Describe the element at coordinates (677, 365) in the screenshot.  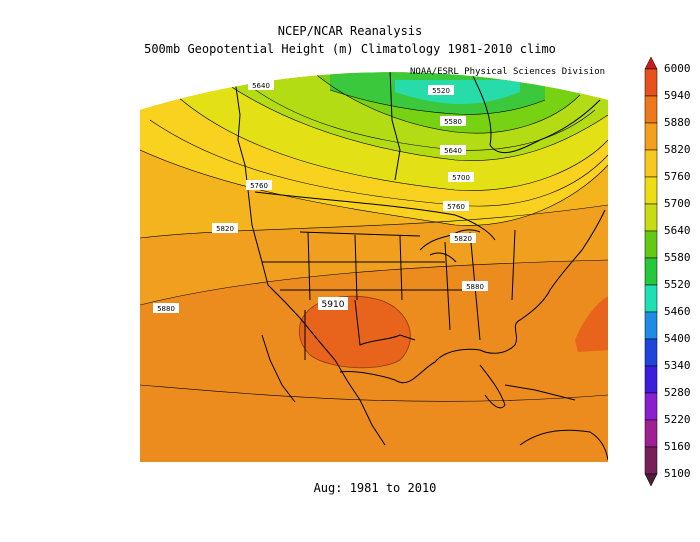
I see `colorbar-tick-label: 5340` at that location.